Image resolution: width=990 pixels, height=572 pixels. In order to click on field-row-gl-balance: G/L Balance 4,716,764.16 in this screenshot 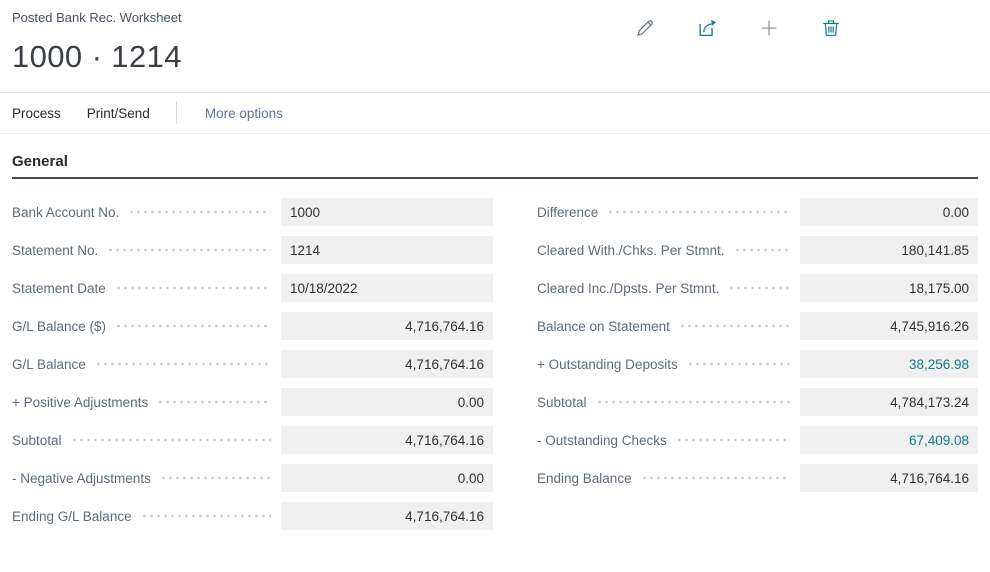, I will do `click(252, 364)`.